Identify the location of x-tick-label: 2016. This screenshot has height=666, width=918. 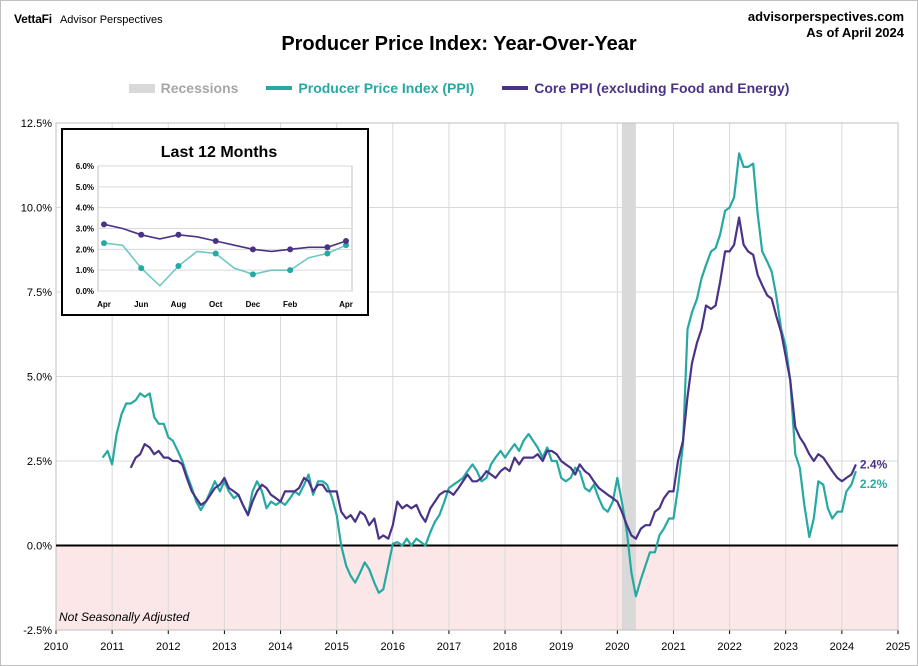
(393, 647).